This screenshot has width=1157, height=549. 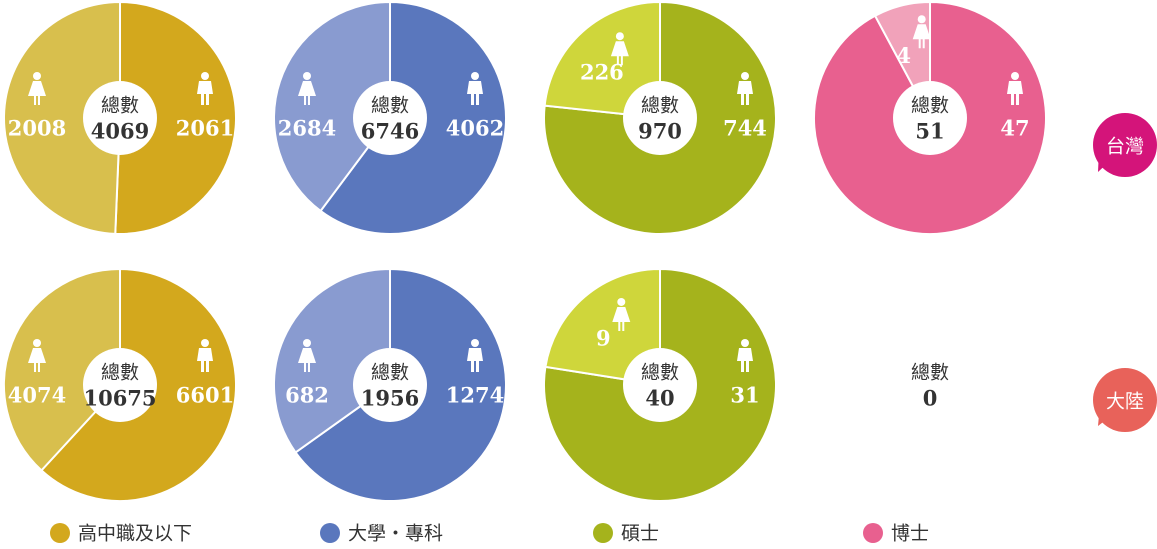 I want to click on value-label: 6601, so click(x=205, y=395).